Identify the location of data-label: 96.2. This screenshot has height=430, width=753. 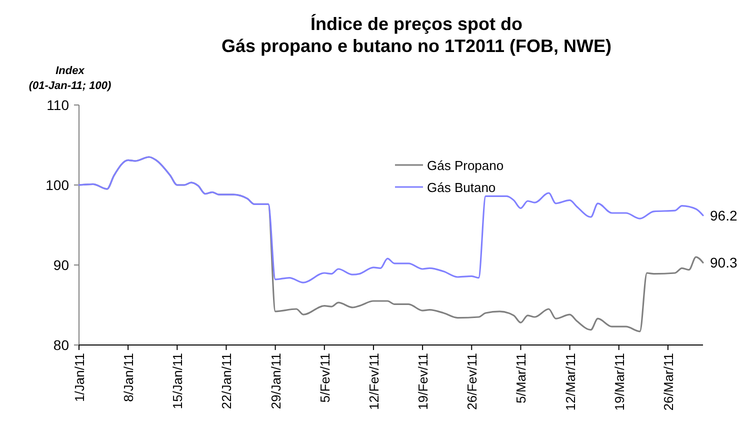
(724, 215).